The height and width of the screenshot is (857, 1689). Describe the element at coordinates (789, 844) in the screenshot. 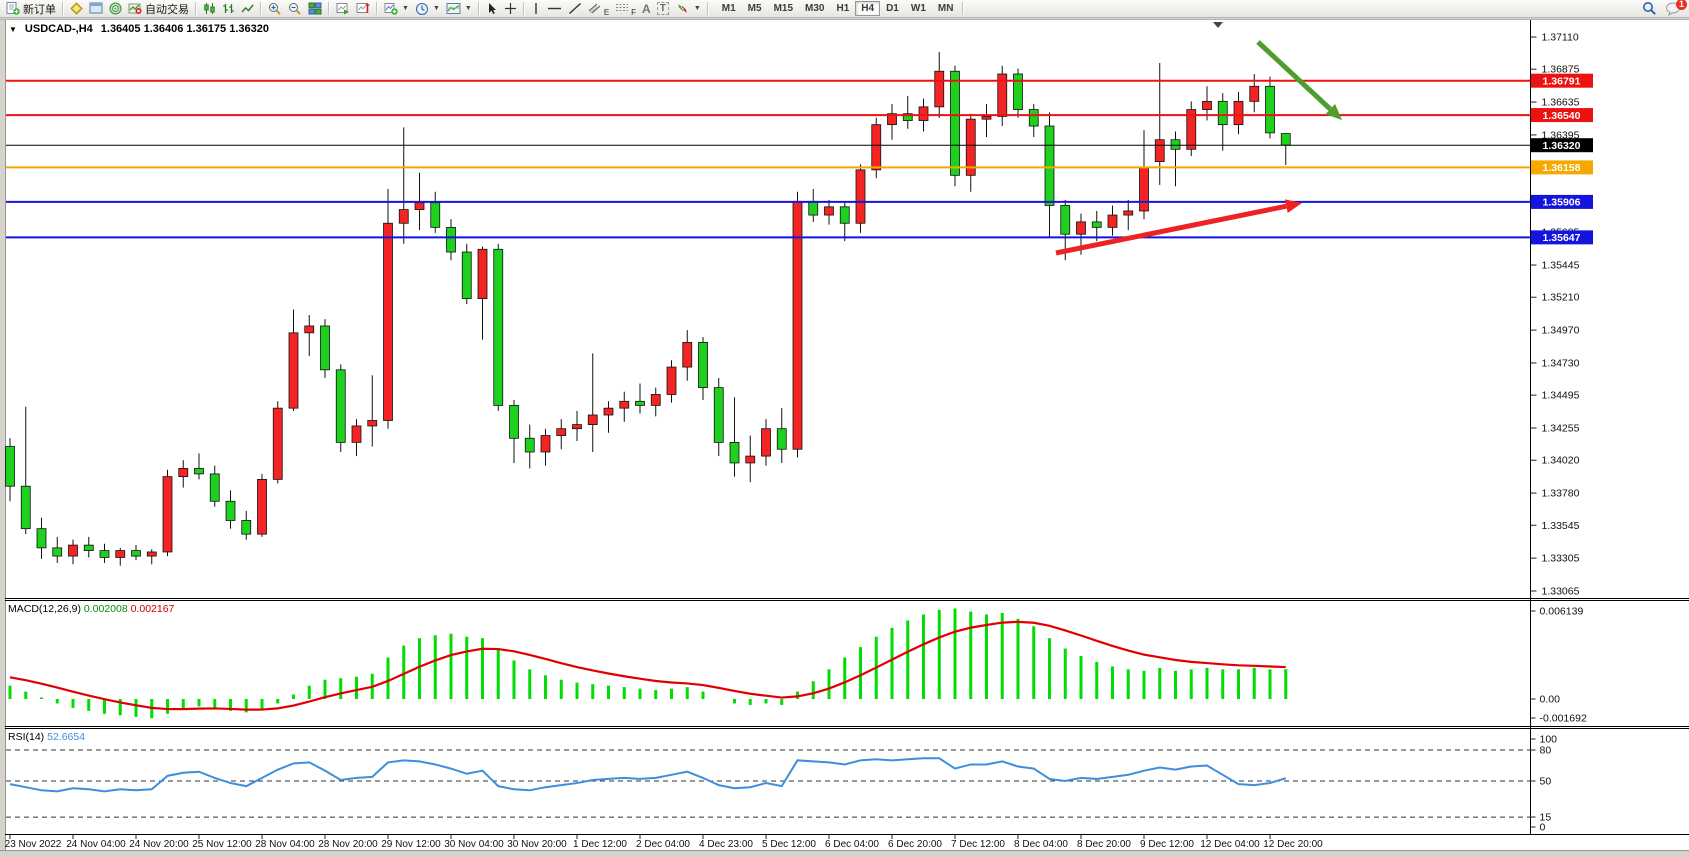

I see `time-label: 5 Dec 12:00` at that location.